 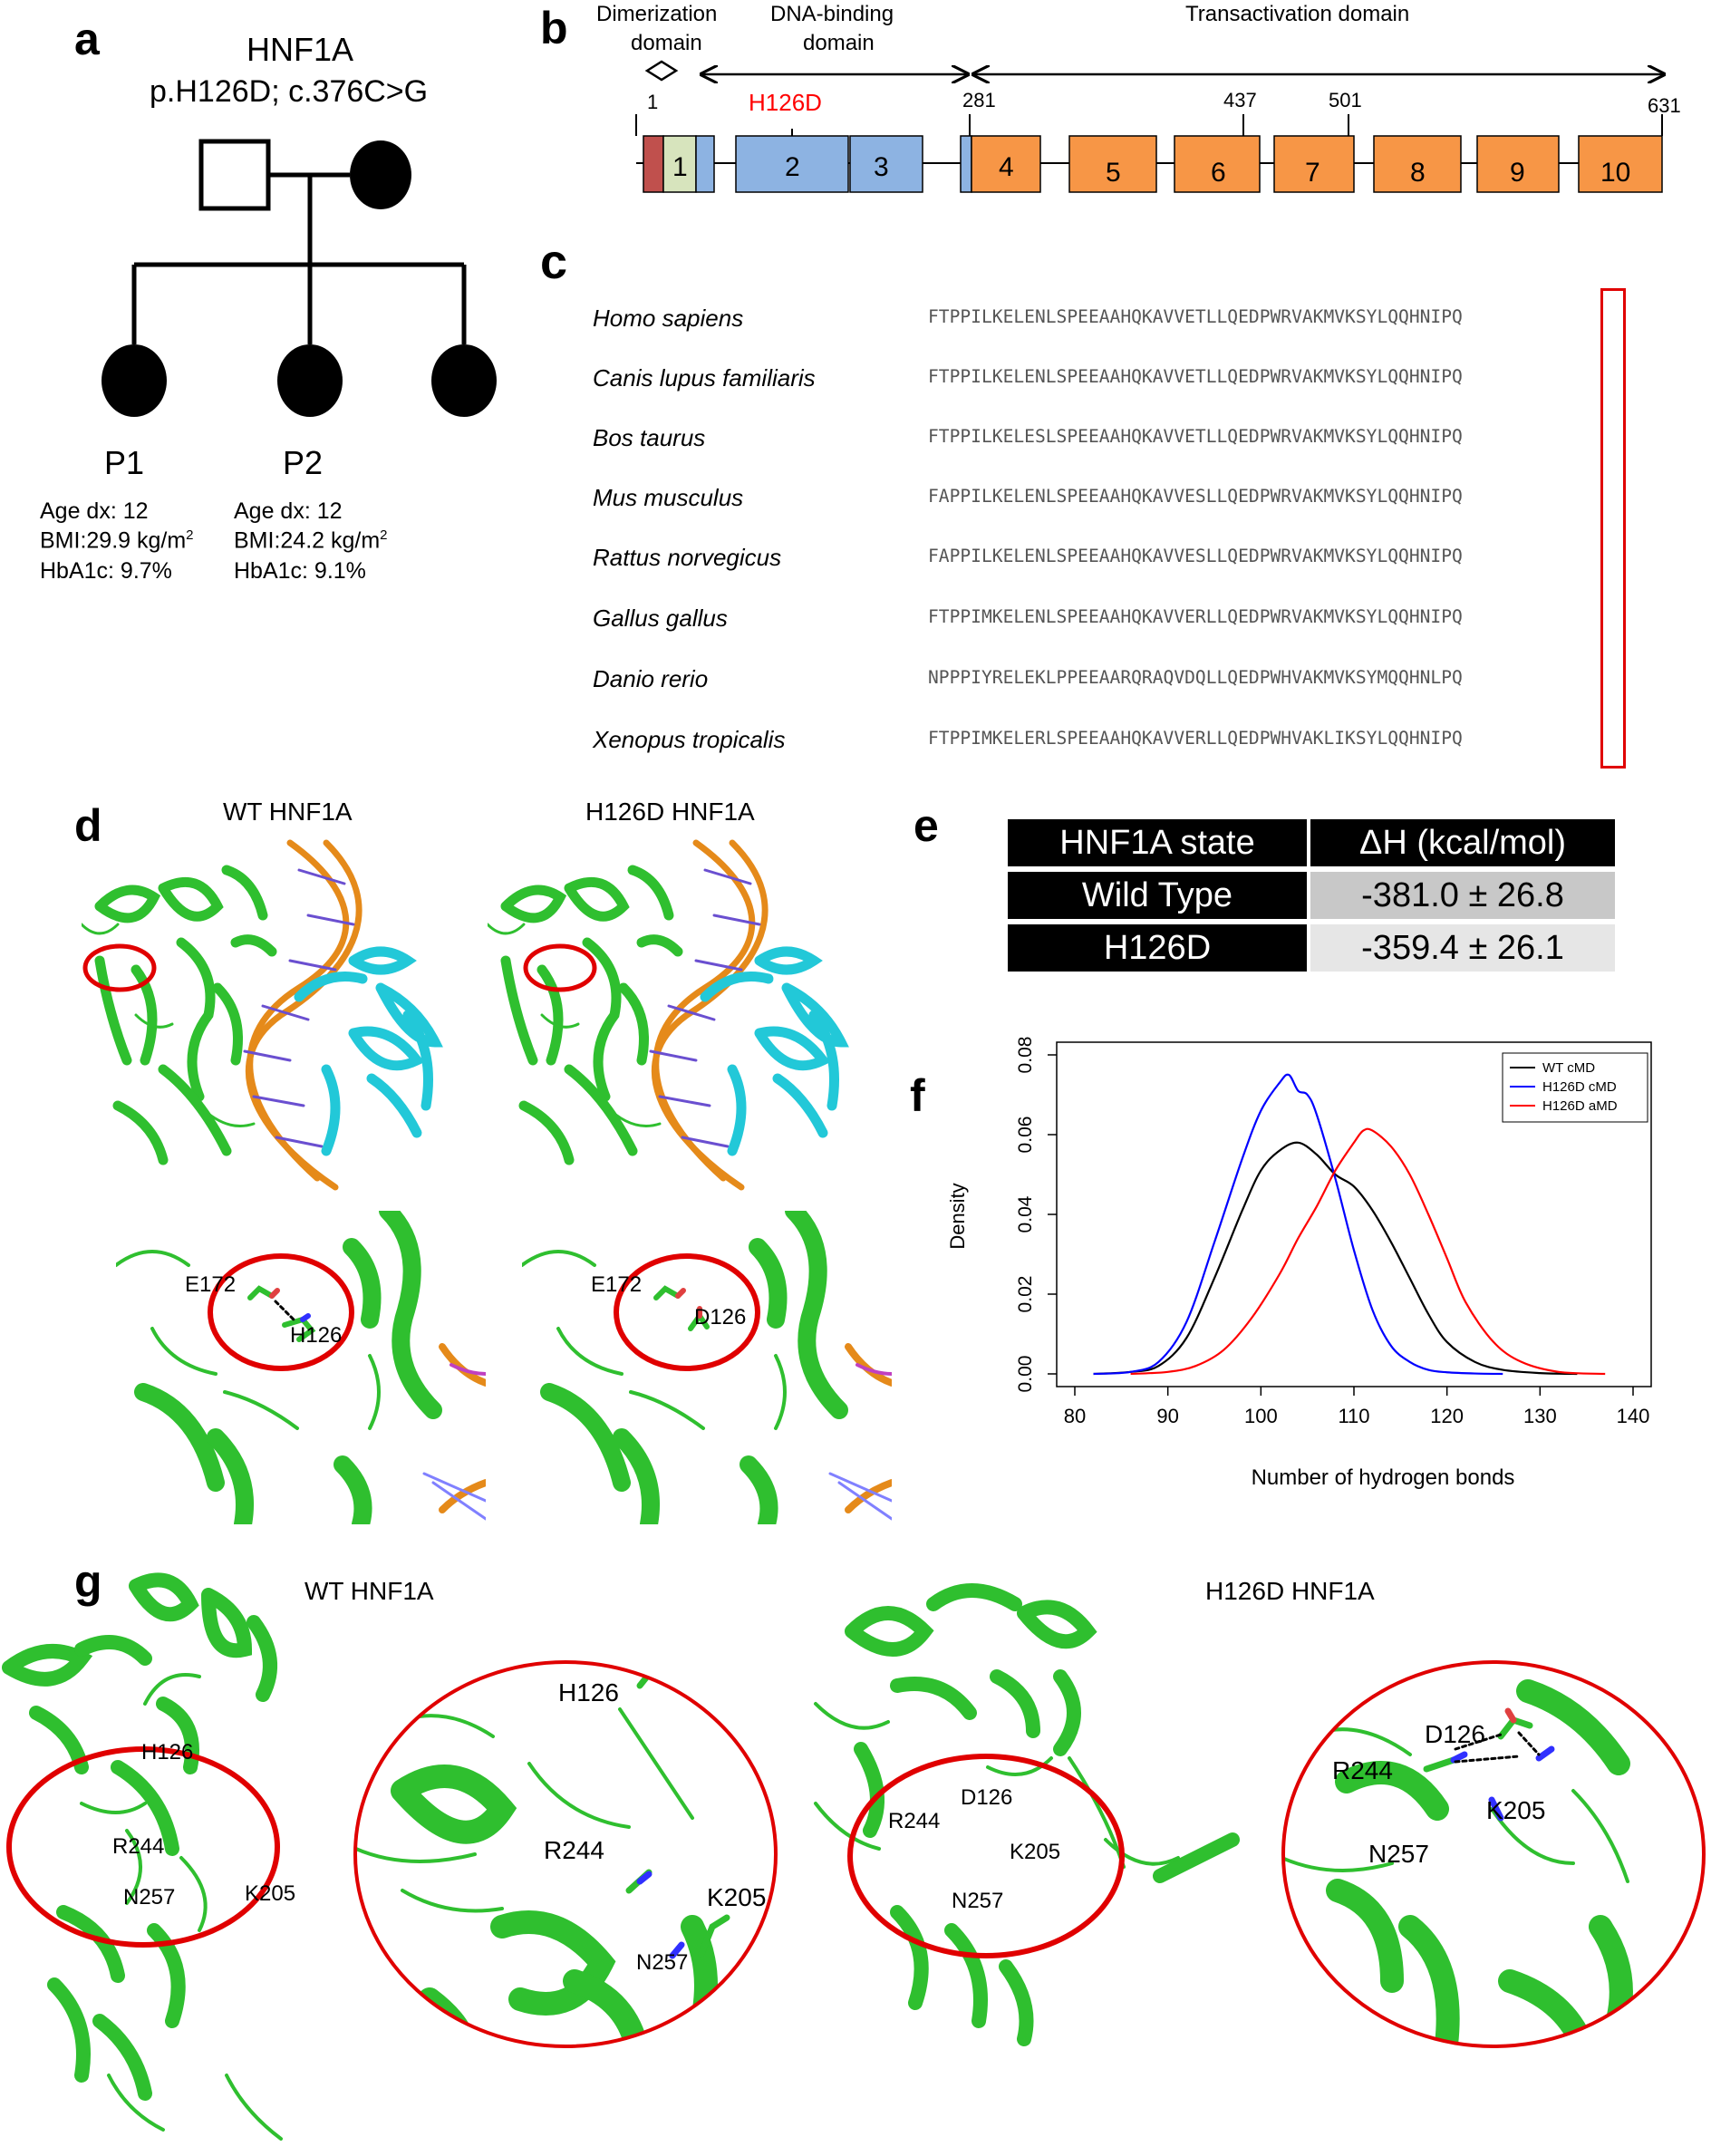 What do you see at coordinates (617, 1284) in the screenshot?
I see `d-e172-mut: E172` at bounding box center [617, 1284].